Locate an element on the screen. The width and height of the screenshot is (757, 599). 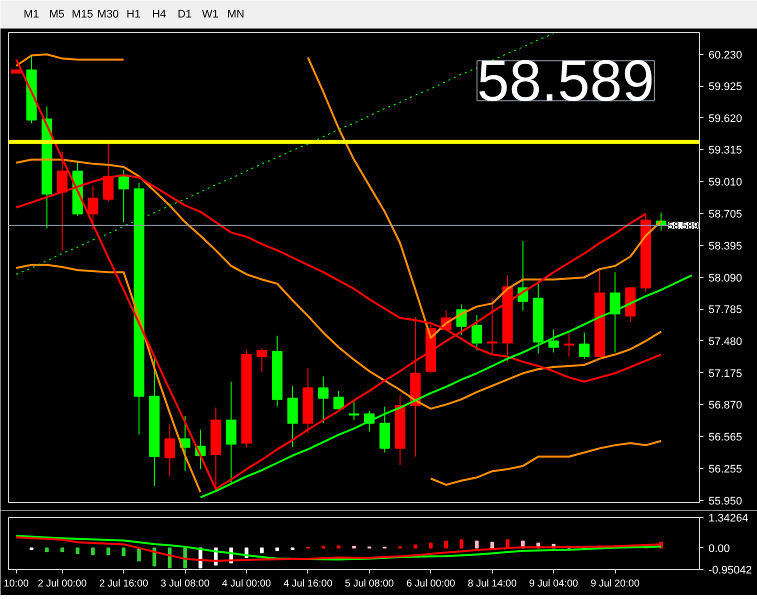
text: H1 is located at coordinates (133, 14).